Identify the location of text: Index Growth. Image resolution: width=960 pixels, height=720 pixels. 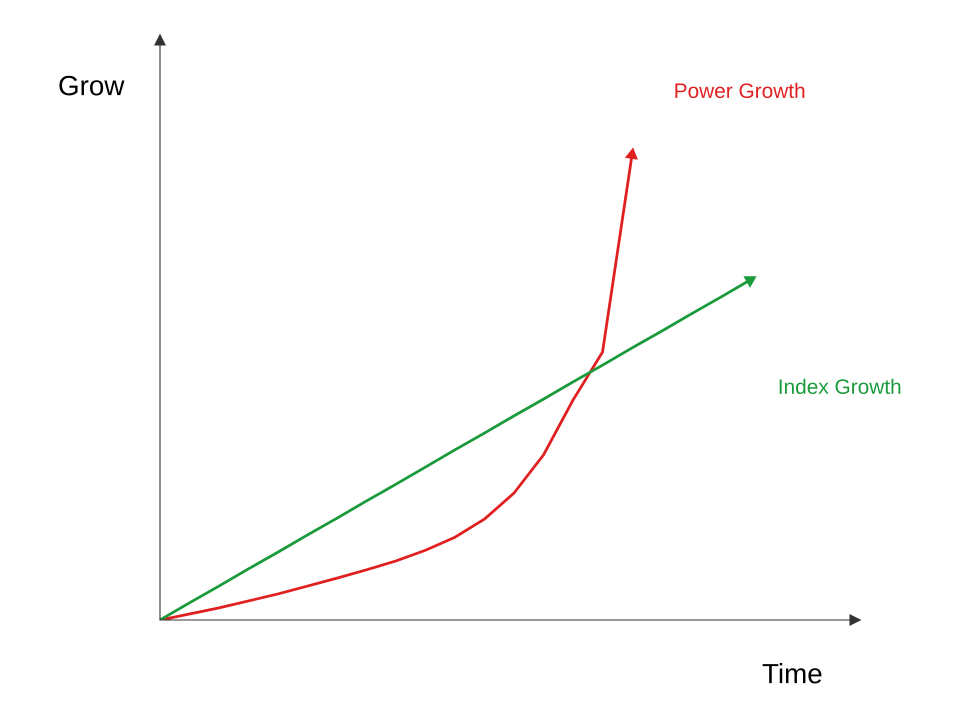
(840, 386).